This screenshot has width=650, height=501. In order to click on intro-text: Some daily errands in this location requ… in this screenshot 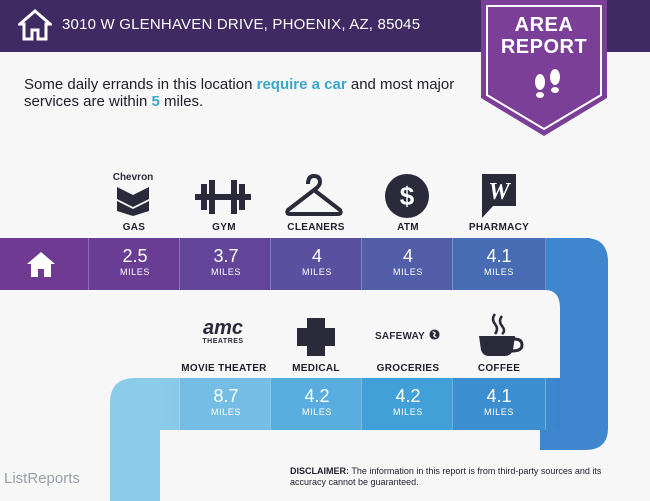, I will do `click(239, 93)`.